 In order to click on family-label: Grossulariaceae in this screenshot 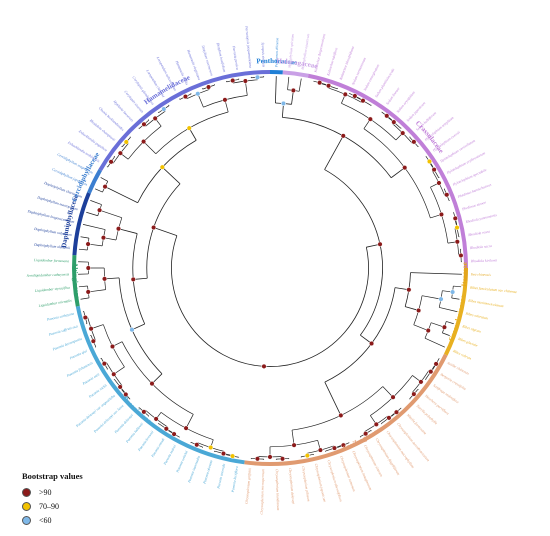, I will do `click(457, 319)`.